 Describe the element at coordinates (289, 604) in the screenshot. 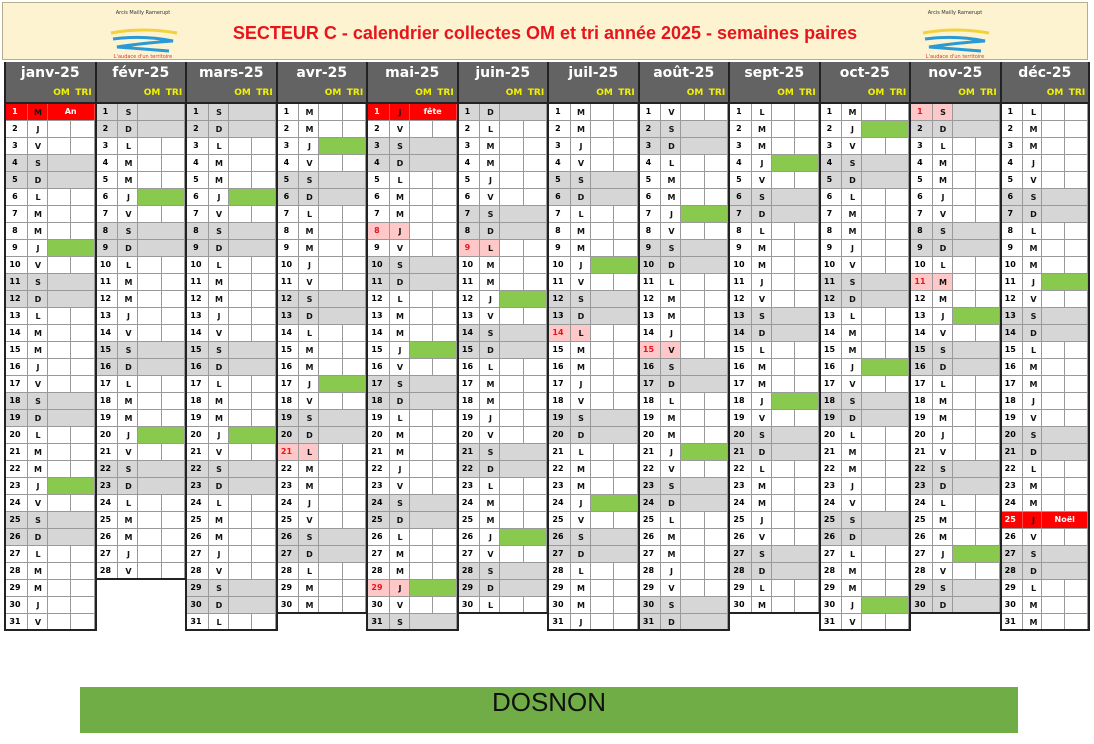

I see `day-number: 30` at that location.